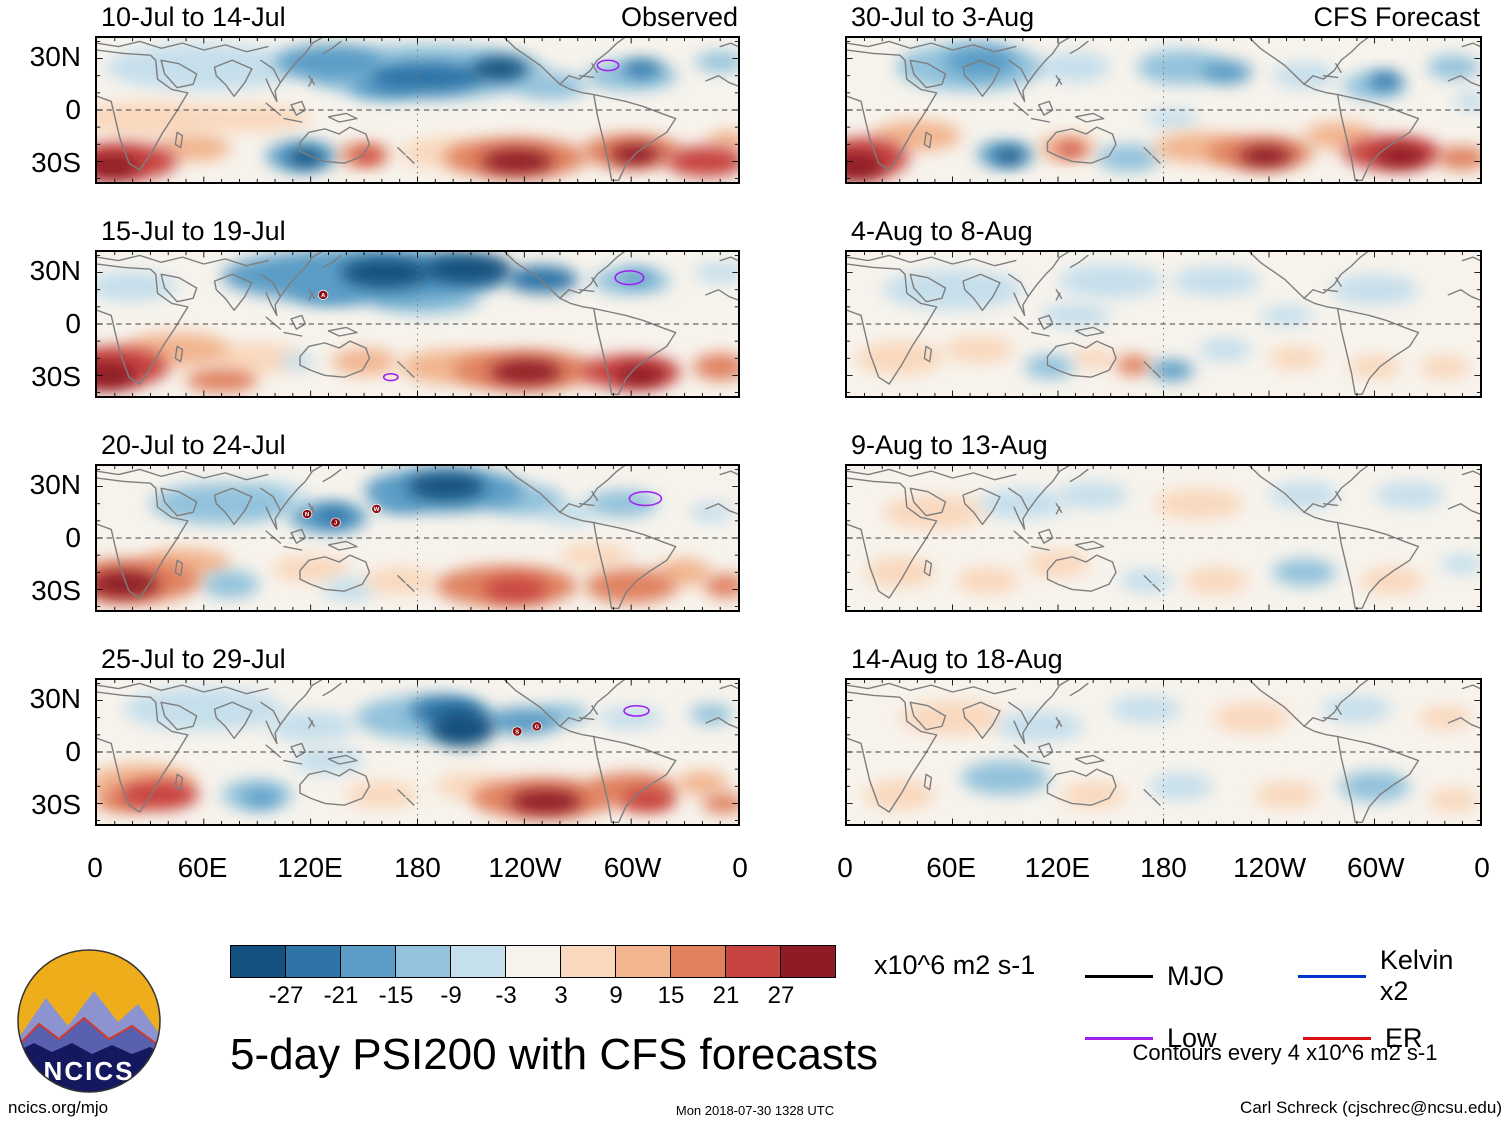 The width and height of the screenshot is (1510, 1127). I want to click on colorbar-tick: -9, so click(451, 995).